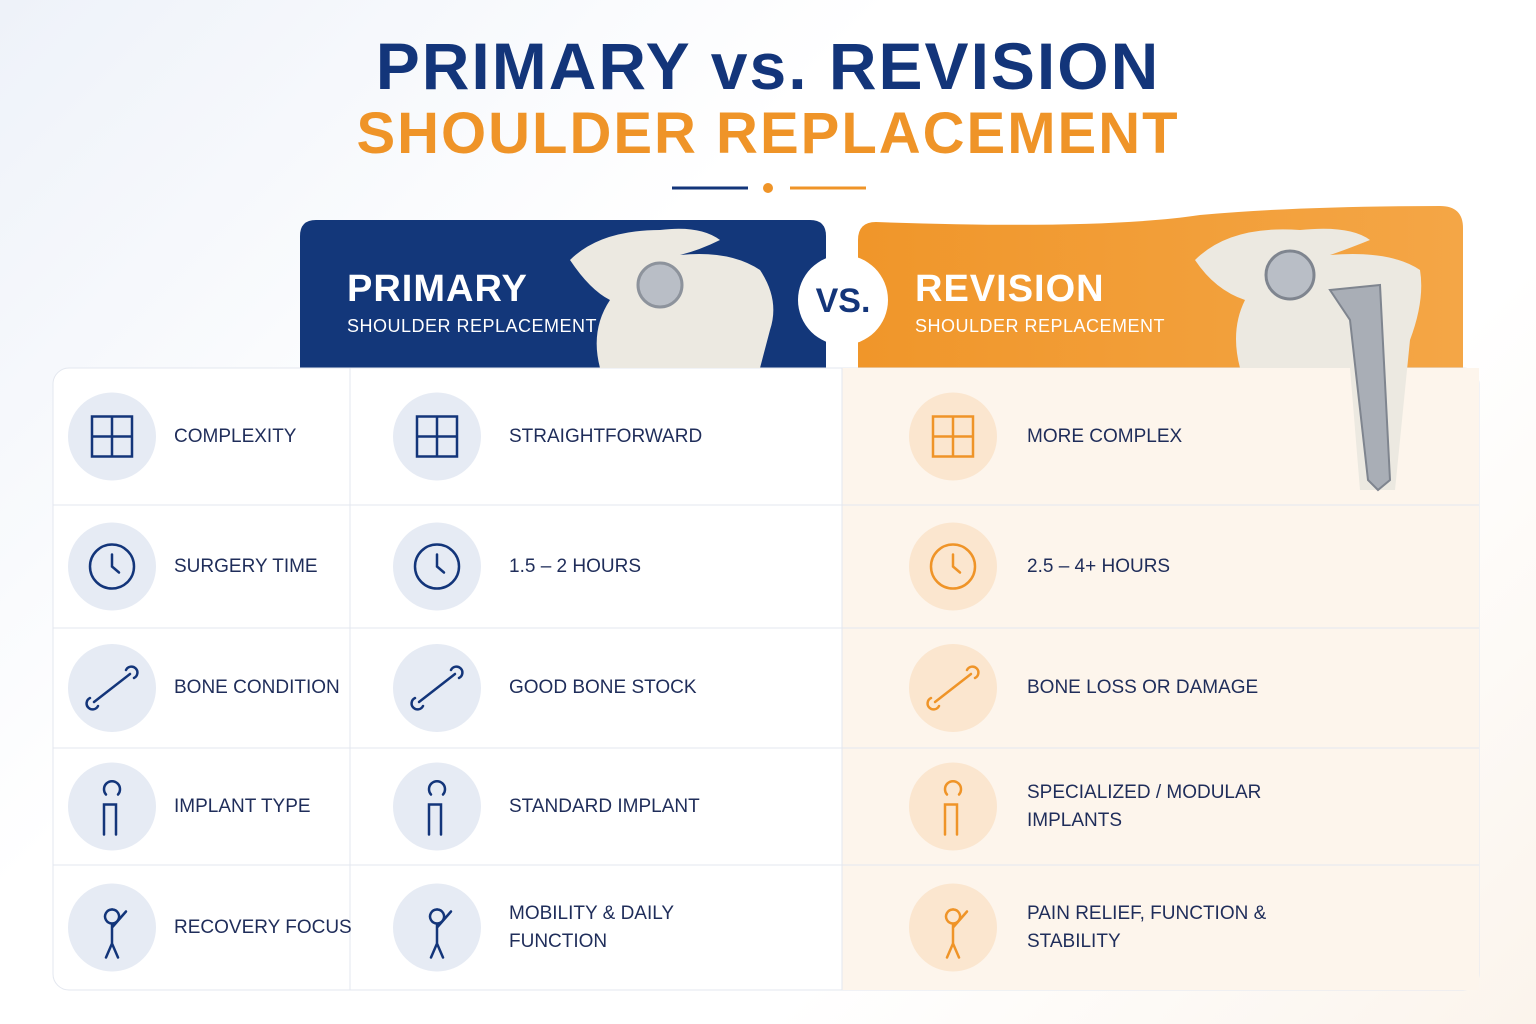  Describe the element at coordinates (768, 66) in the screenshot. I see `title-line-1: PRIMARY vs. REVISION` at that location.